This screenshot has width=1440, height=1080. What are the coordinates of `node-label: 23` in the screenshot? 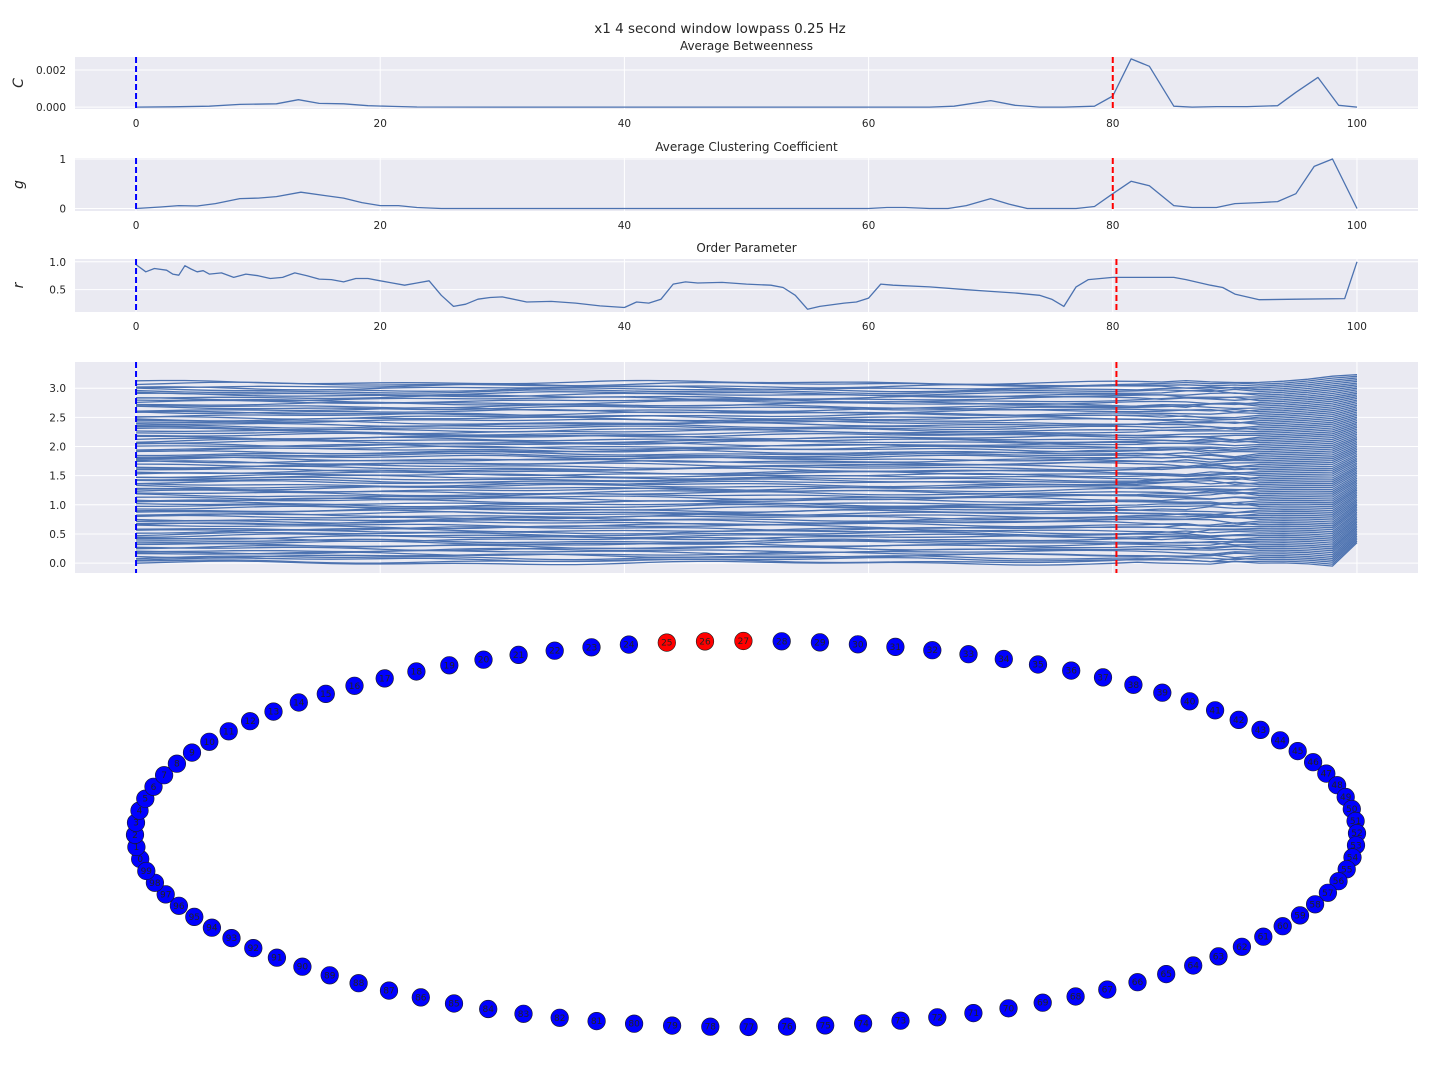 It's located at (591, 648).